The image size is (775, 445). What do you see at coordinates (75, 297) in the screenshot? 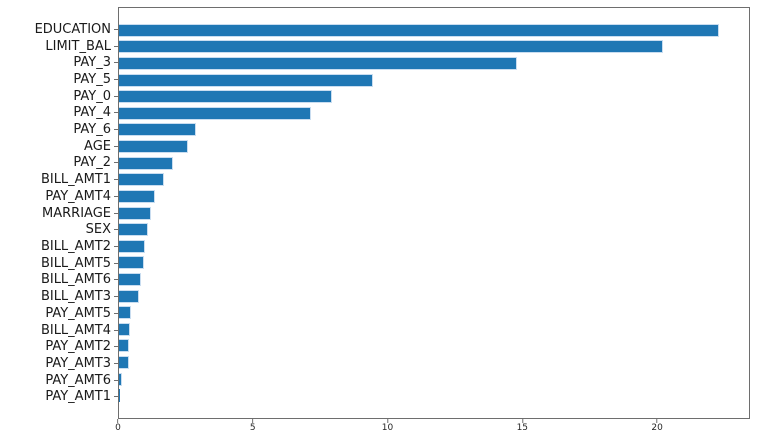
I see `y-tick-label: BILL_AMT3` at bounding box center [75, 297].